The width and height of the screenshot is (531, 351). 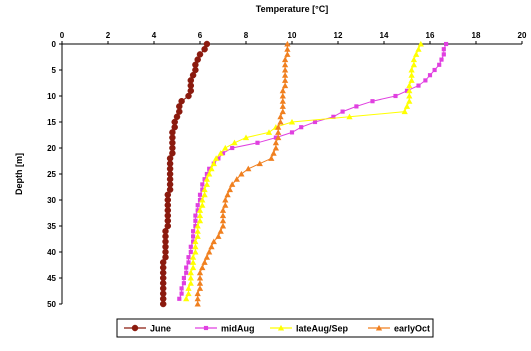 I want to click on y-tick-label: 45, so click(x=51, y=278).